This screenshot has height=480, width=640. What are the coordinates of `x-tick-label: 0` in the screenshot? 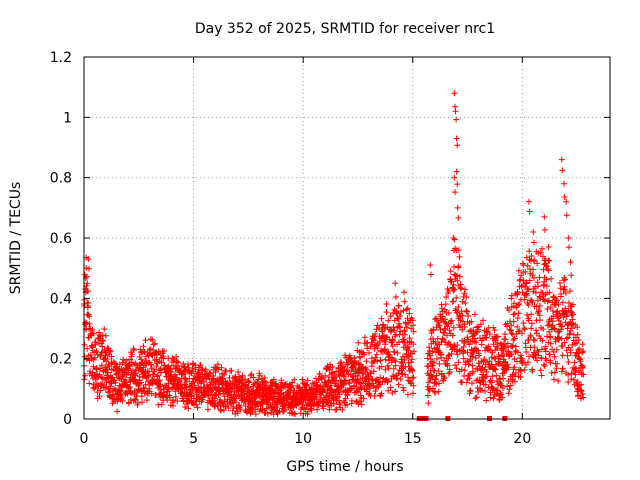 It's located at (84, 439).